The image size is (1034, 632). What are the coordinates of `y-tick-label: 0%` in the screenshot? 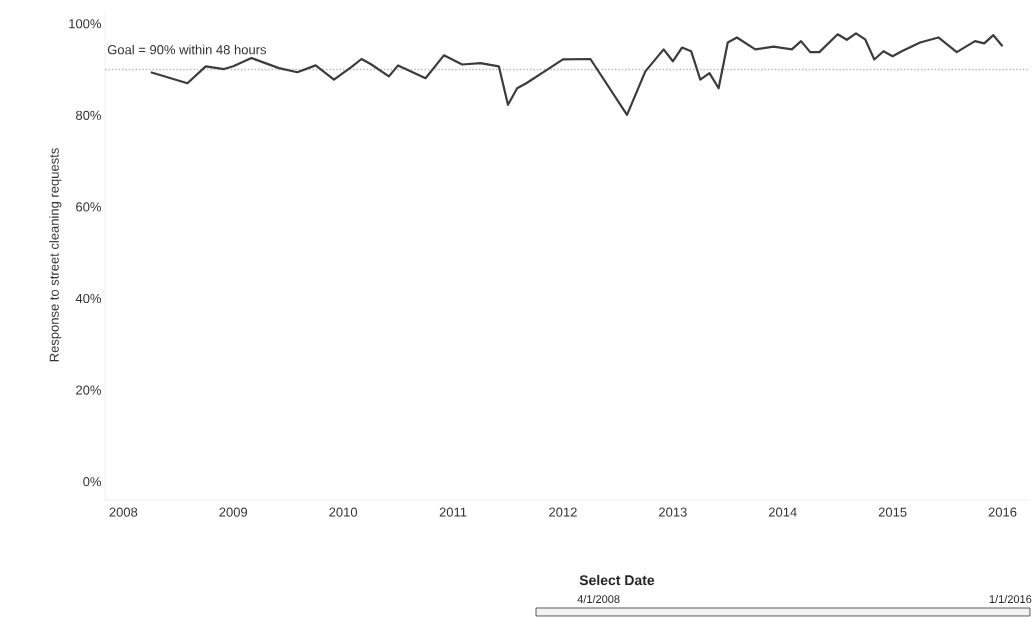 It's located at (92, 482).